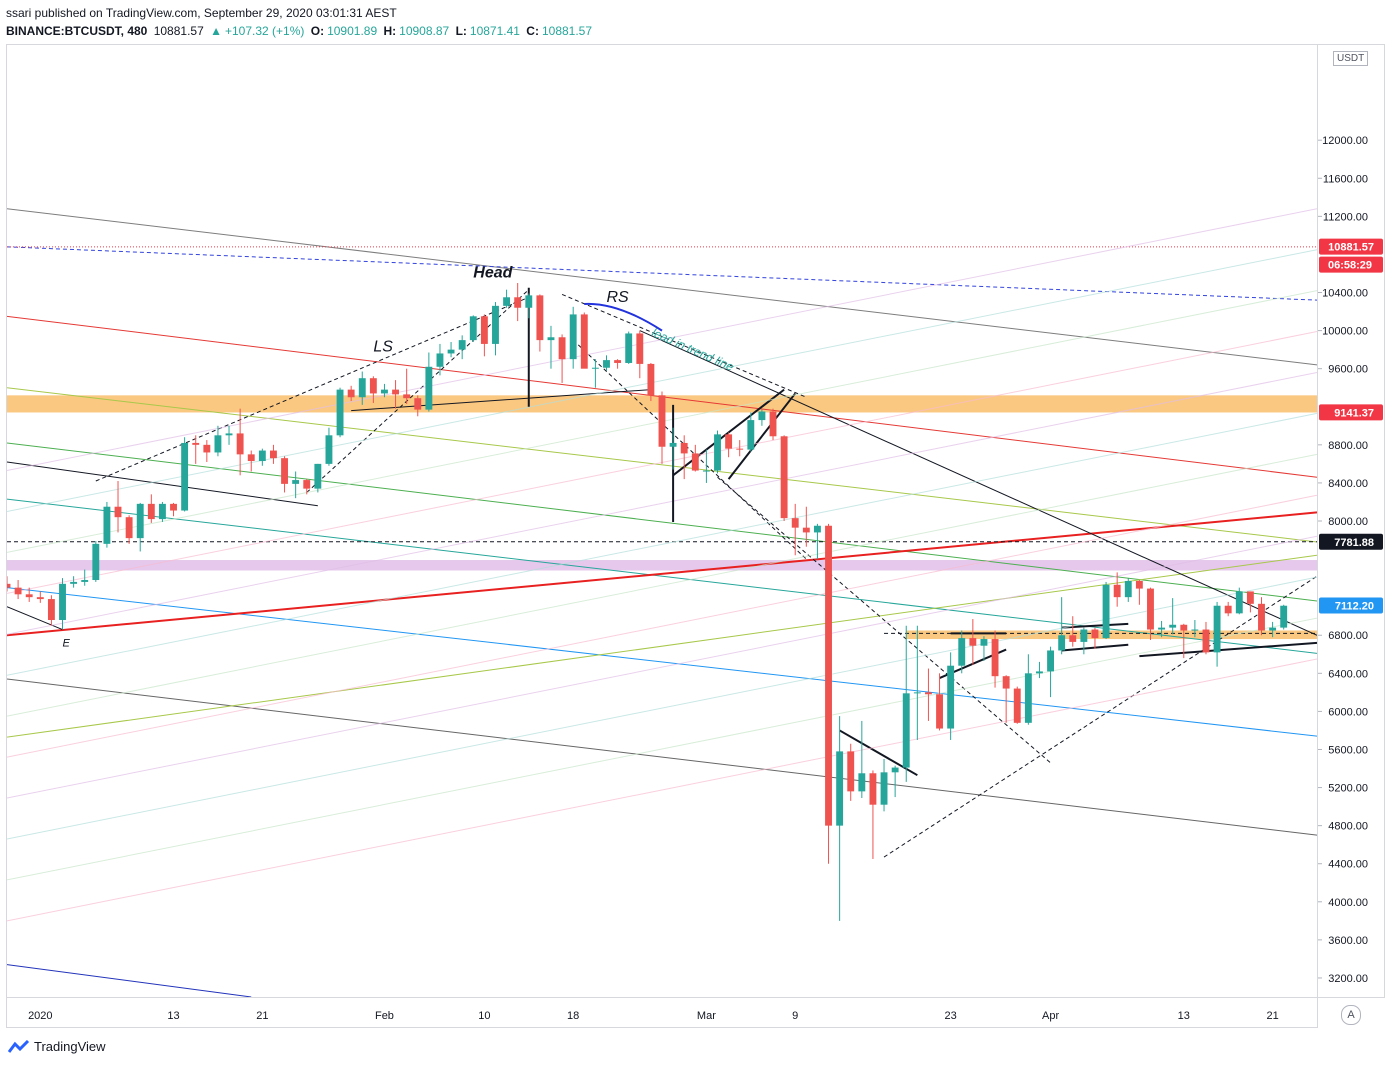 Image resolution: width=1390 pixels, height=1066 pixels. Describe the element at coordinates (484, 1016) in the screenshot. I see `x-tick-label: 10` at that location.